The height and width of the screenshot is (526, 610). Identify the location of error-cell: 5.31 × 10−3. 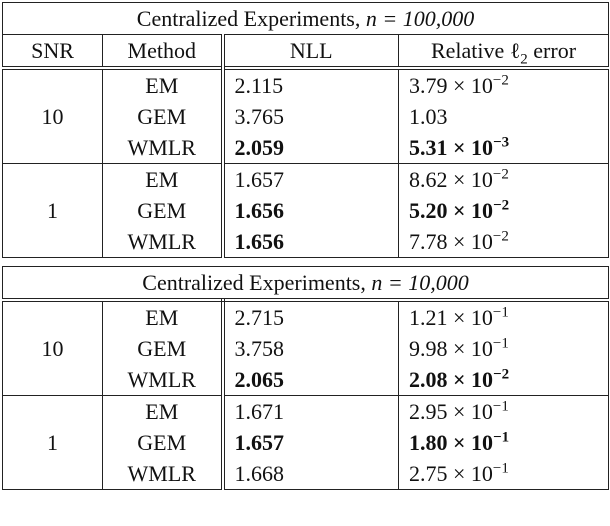
(503, 148).